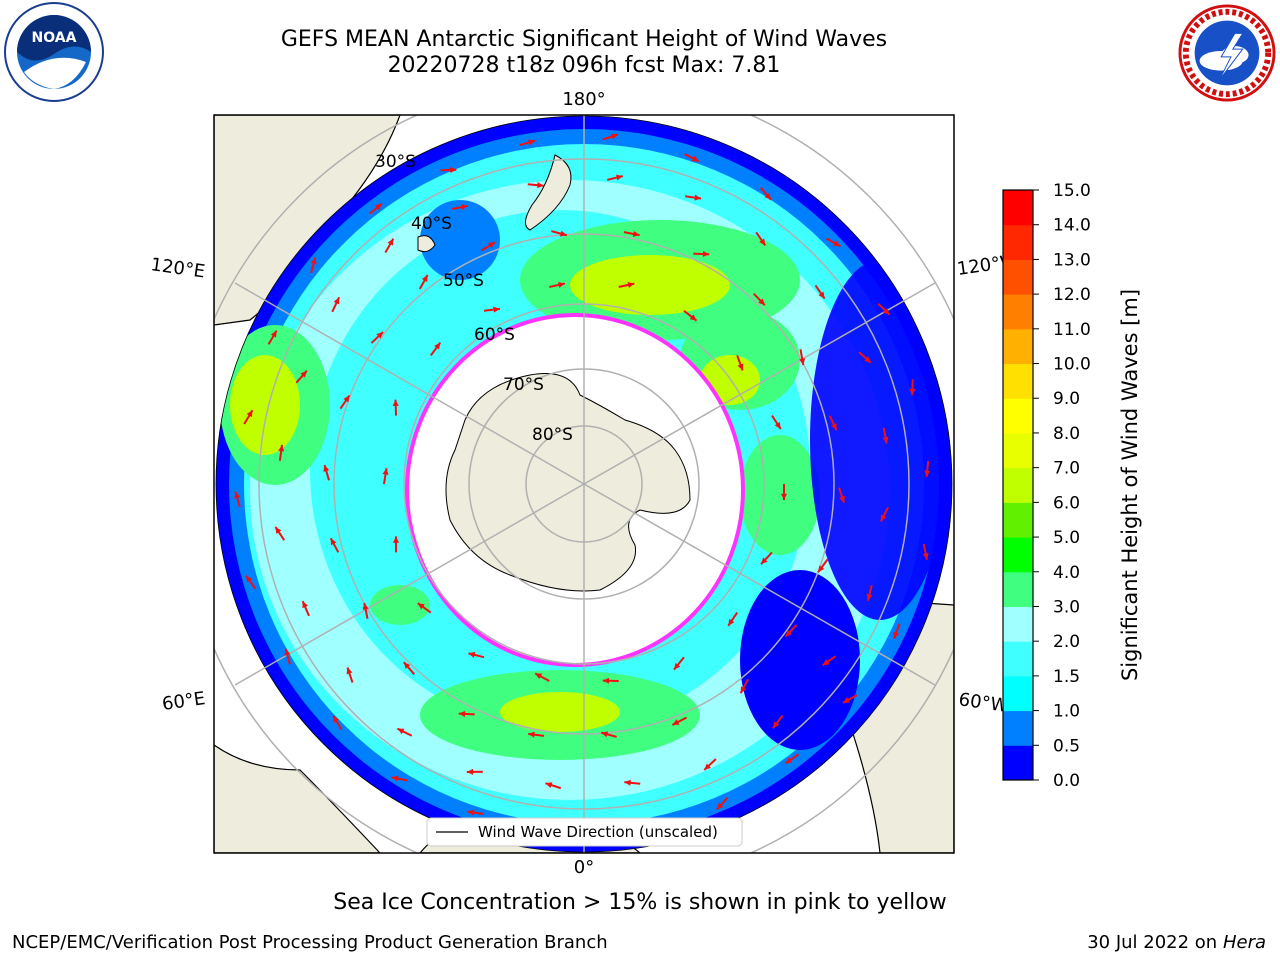 The image size is (1280, 960). Describe the element at coordinates (983, 703) in the screenshot. I see `lon-label-60w: 60°W` at that location.